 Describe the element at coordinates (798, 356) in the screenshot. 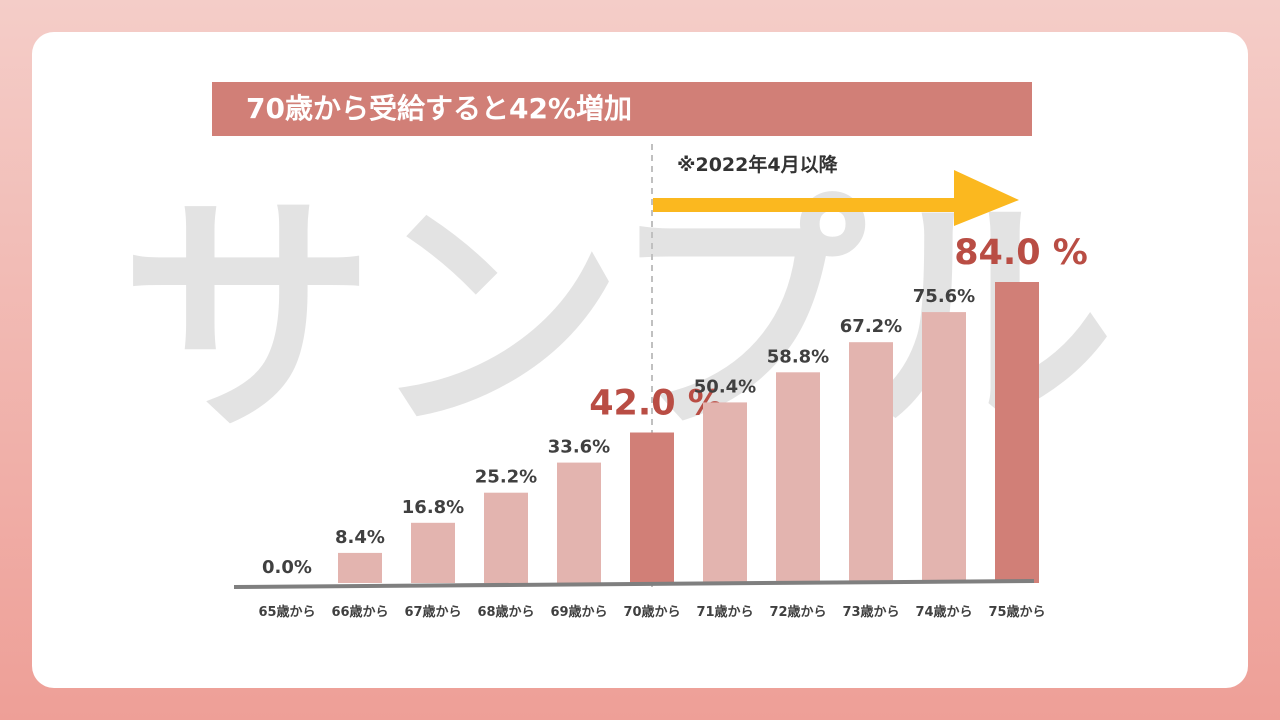

I see `value-label: 58.8%` at that location.